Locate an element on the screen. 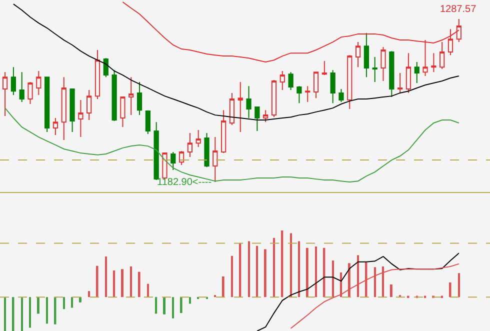 Image resolution: width=490 pixels, height=331 pixels. annotation: 1287.57 is located at coordinates (458, 9).